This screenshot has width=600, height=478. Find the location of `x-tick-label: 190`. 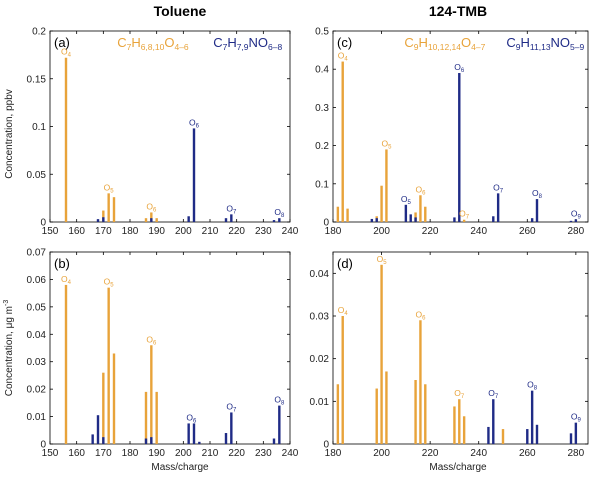

x-tick-label: 190 is located at coordinates (156, 453).